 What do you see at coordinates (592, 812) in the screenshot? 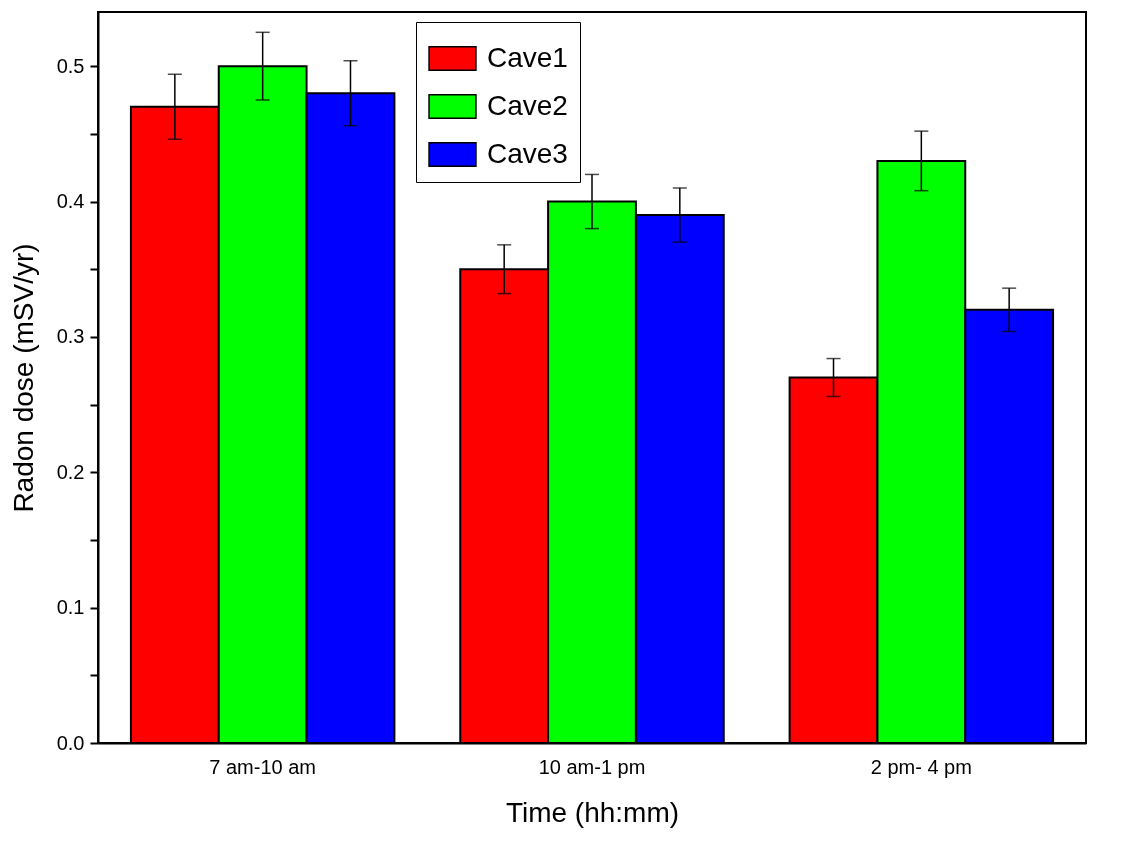
I see `x-axis-title: Time (hh:mm)` at bounding box center [592, 812].